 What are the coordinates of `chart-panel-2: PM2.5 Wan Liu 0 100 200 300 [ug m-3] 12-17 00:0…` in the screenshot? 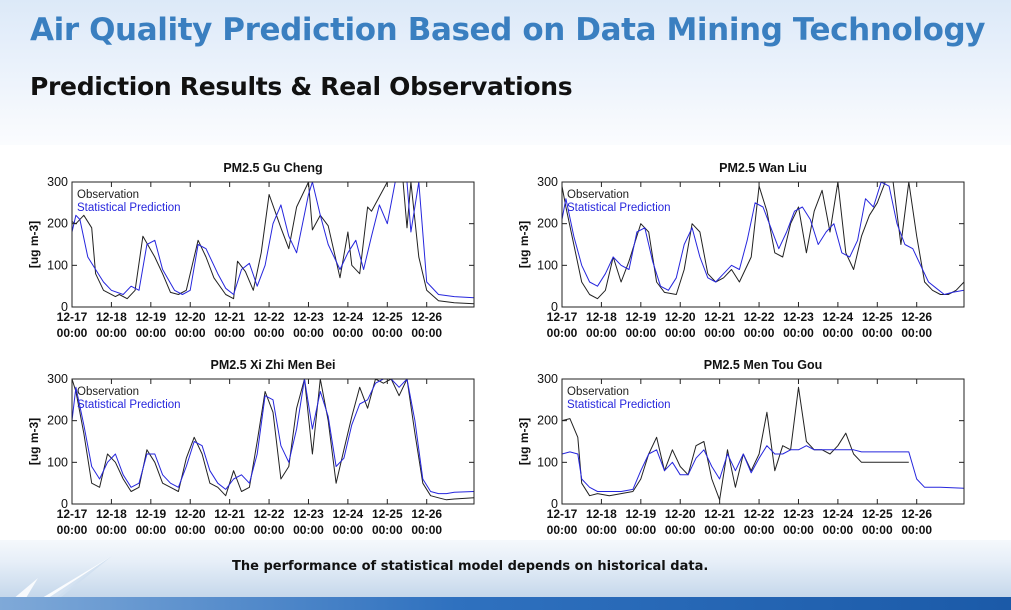 It's located at (741, 250).